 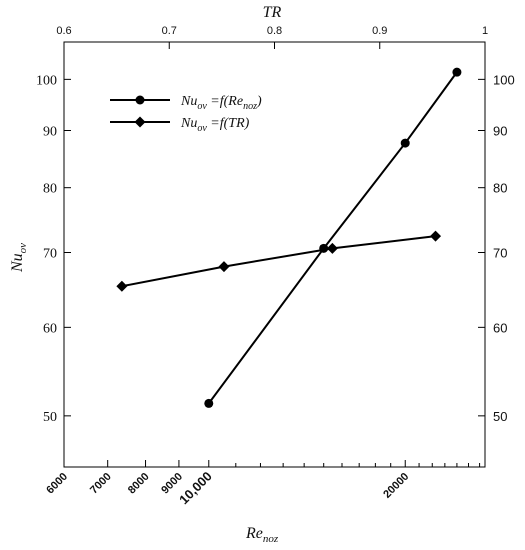 What do you see at coordinates (272, 12) in the screenshot?
I see `x-top-axis-title: TR` at bounding box center [272, 12].